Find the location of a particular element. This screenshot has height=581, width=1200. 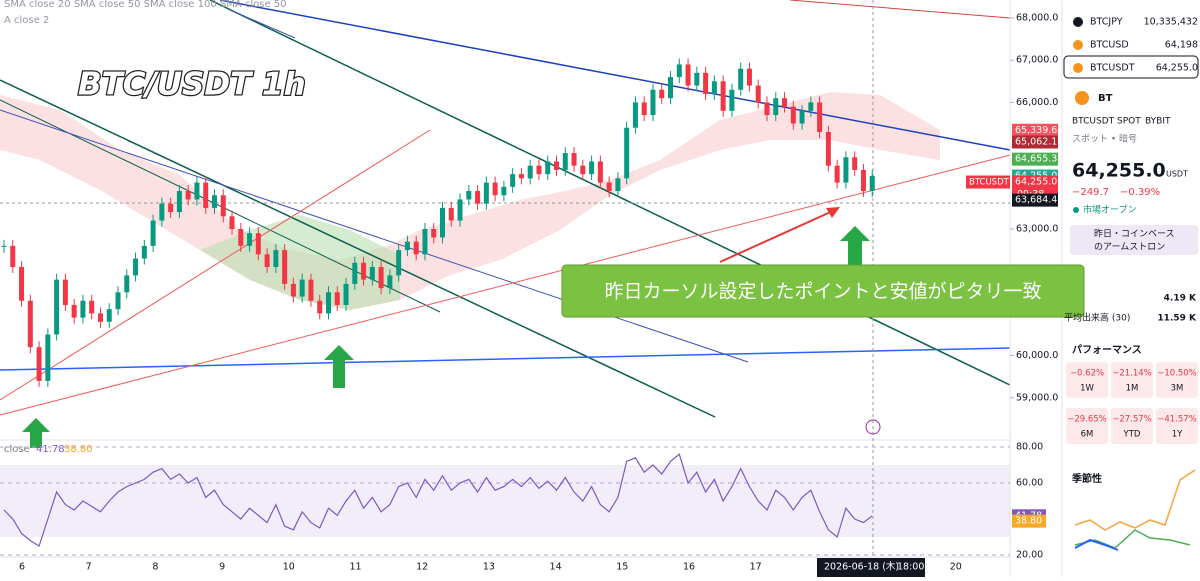

news: 昨日・コインベース is located at coordinates (1134, 234).